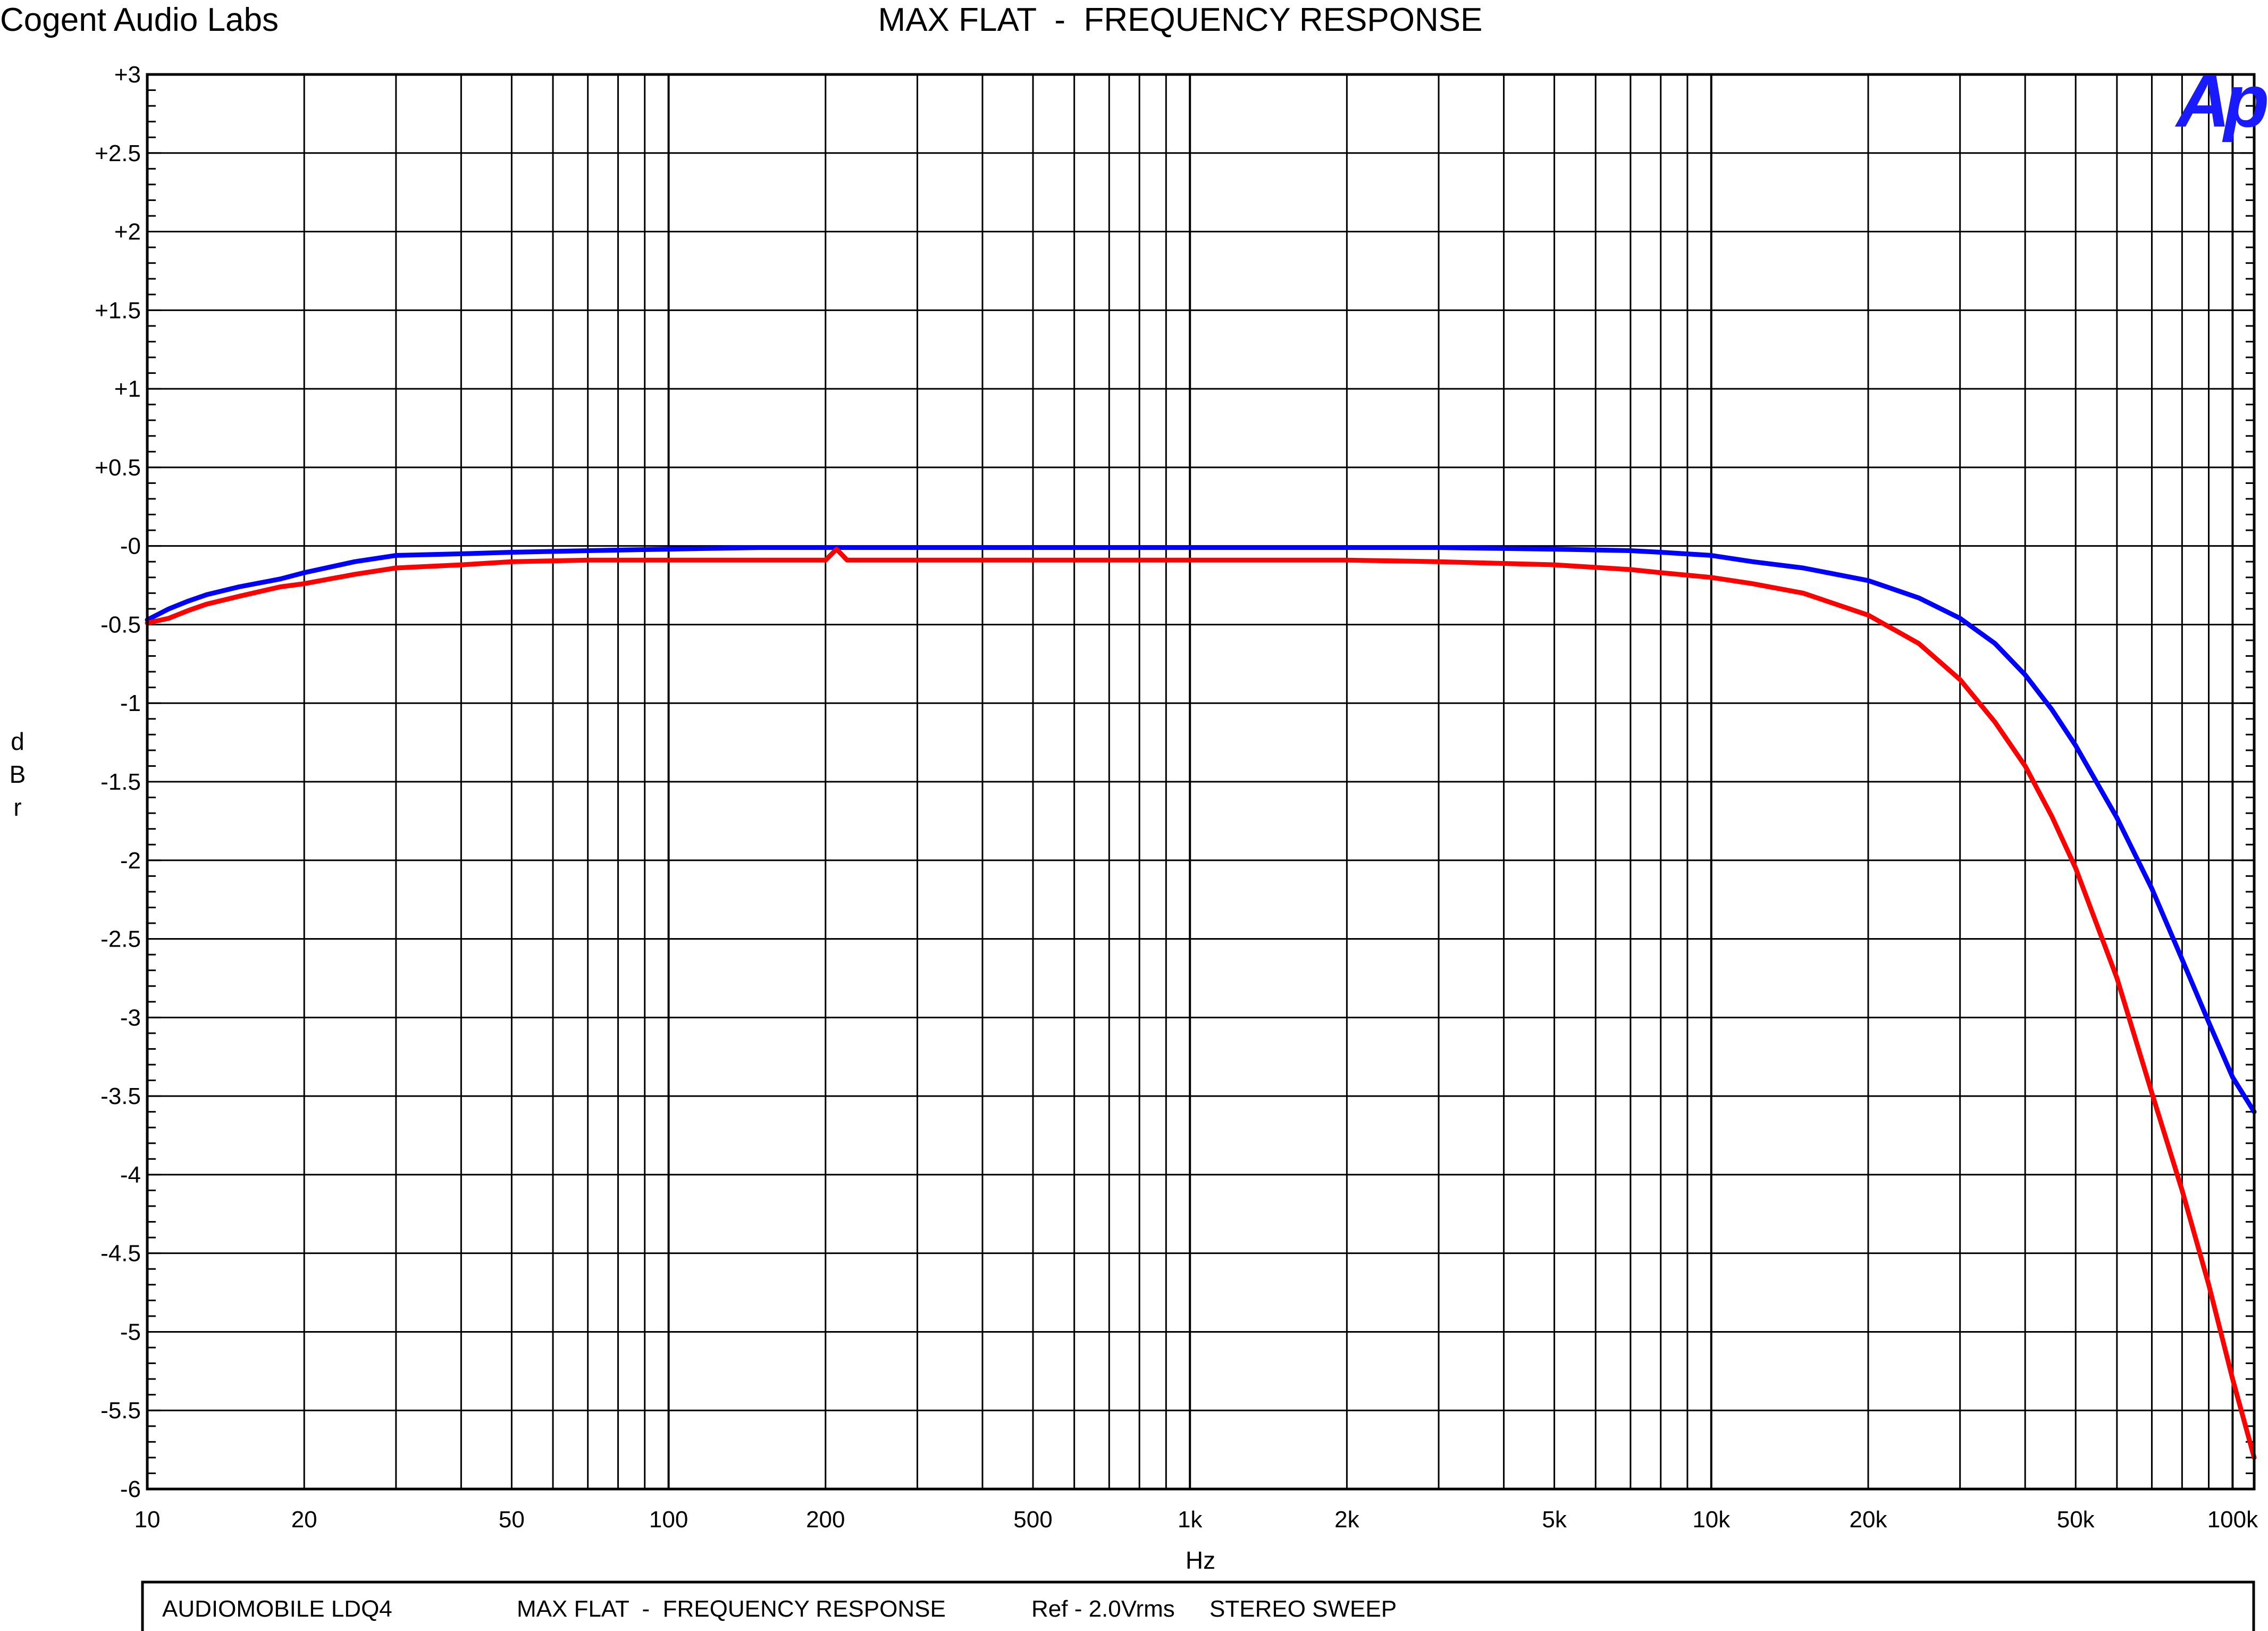 This screenshot has height=1631, width=2268. What do you see at coordinates (1180, 20) in the screenshot?
I see `chart-title: MAX FLAT - FREQUENCY RESPONSE` at bounding box center [1180, 20].